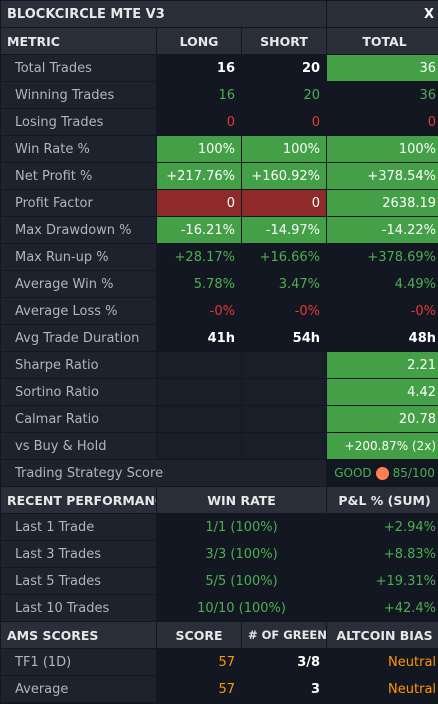 Image resolution: width=438 pixels, height=704 pixels. I want to click on recent-winrate: 5/5 (100%), so click(242, 581).